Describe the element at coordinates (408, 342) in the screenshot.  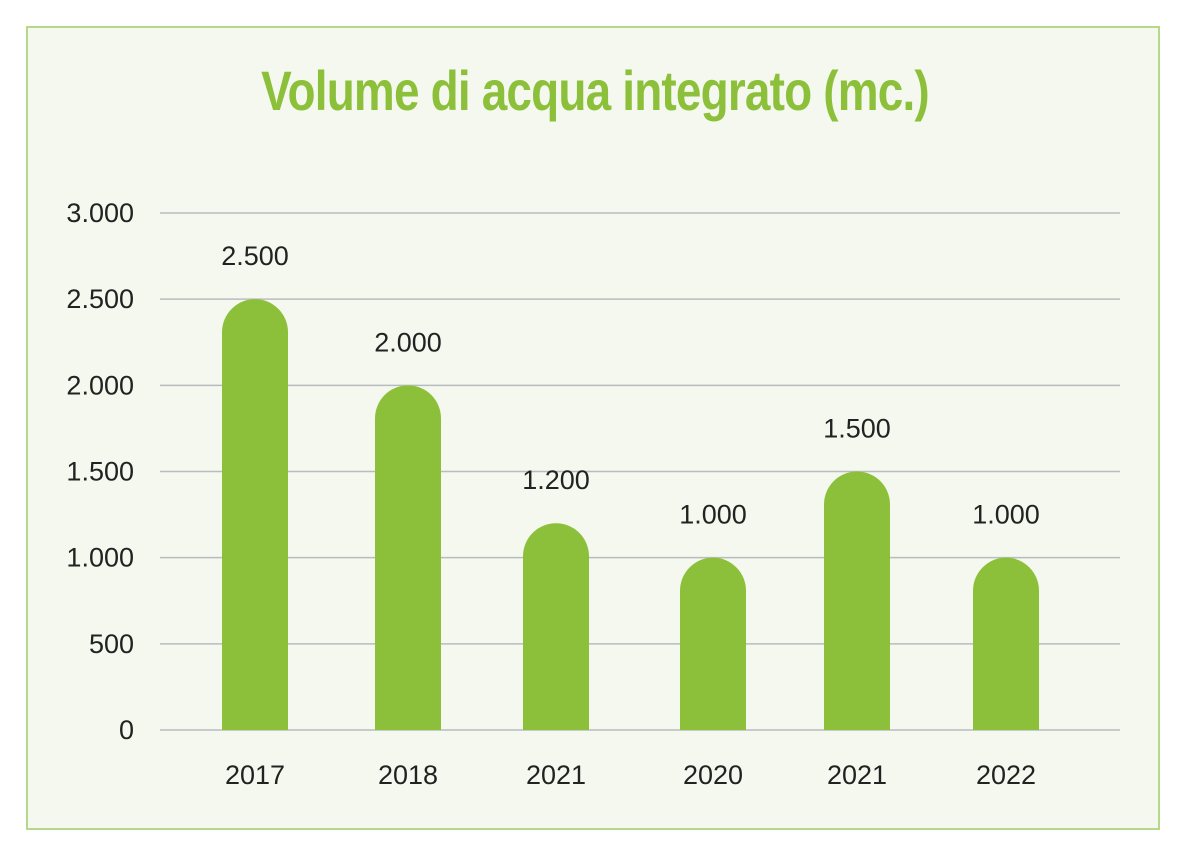
I see `data-label: 2.000` at that location.